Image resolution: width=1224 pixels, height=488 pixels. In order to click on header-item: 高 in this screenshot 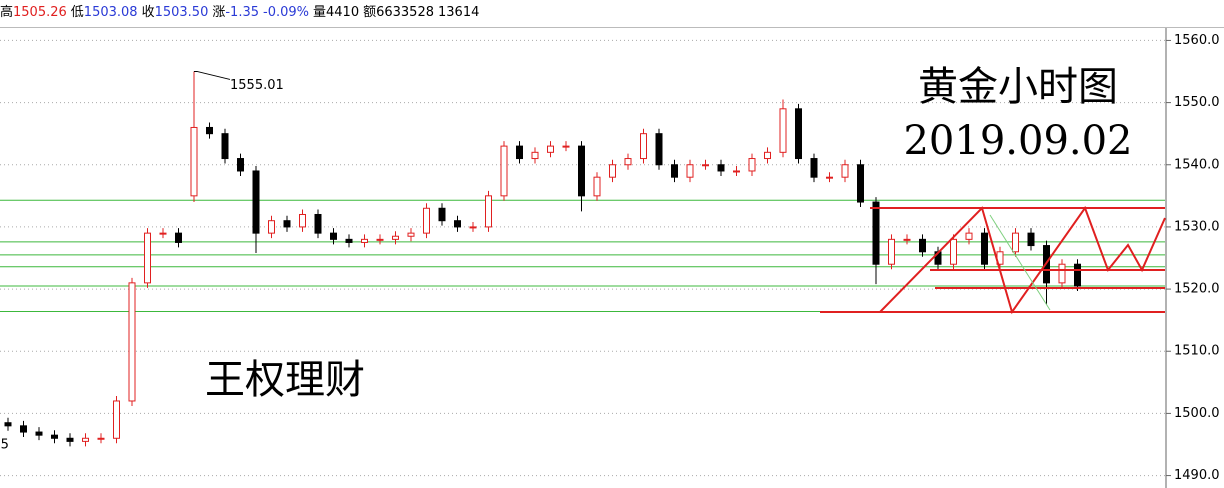, I will do `click(7, 12)`.